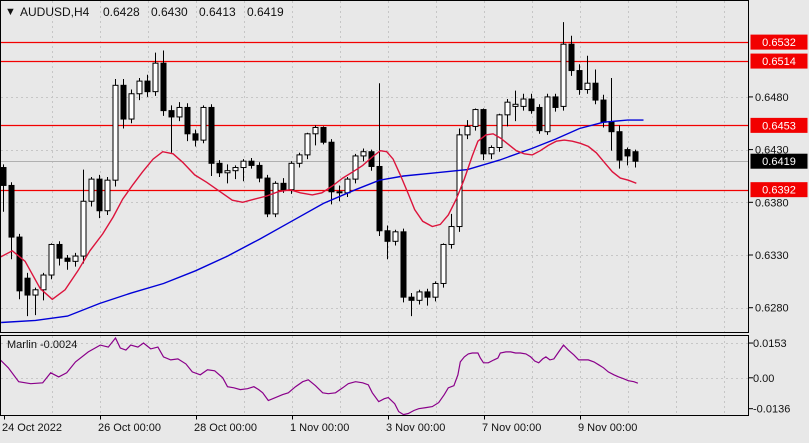 The height and width of the screenshot is (443, 809). I want to click on marlin-line, so click(320, 375).